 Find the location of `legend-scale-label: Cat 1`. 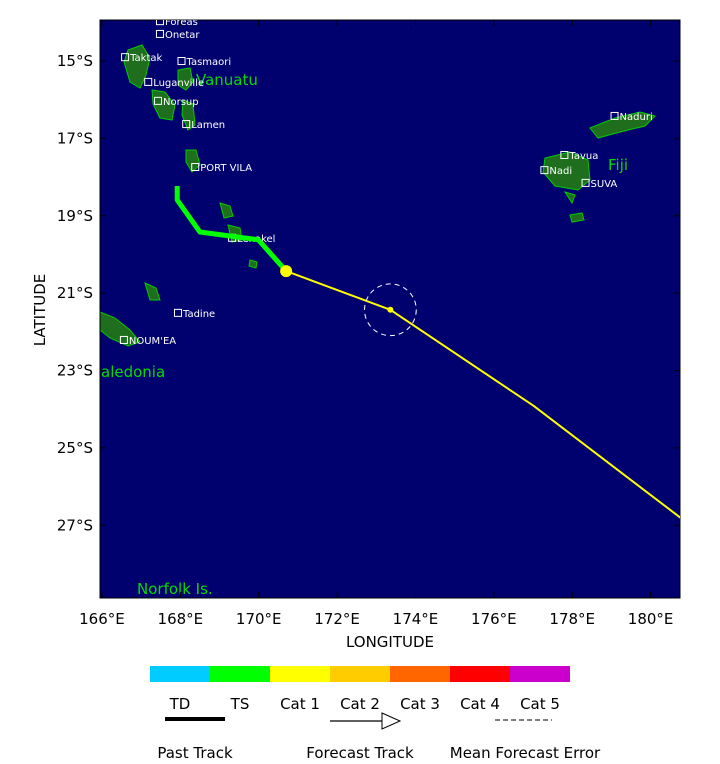

legend-scale-label: Cat 1 is located at coordinates (300, 704).